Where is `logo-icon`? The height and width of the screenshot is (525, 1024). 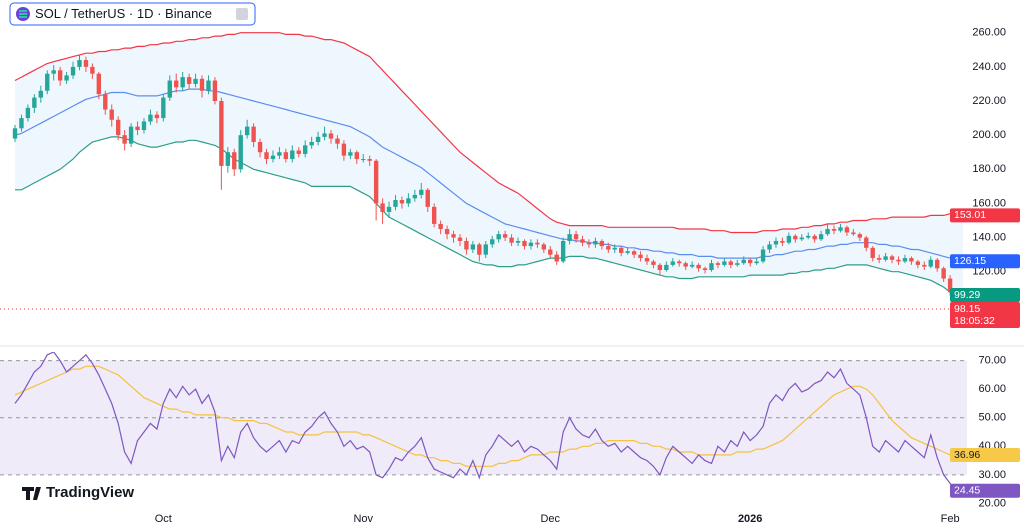
logo-icon is located at coordinates (31, 493).